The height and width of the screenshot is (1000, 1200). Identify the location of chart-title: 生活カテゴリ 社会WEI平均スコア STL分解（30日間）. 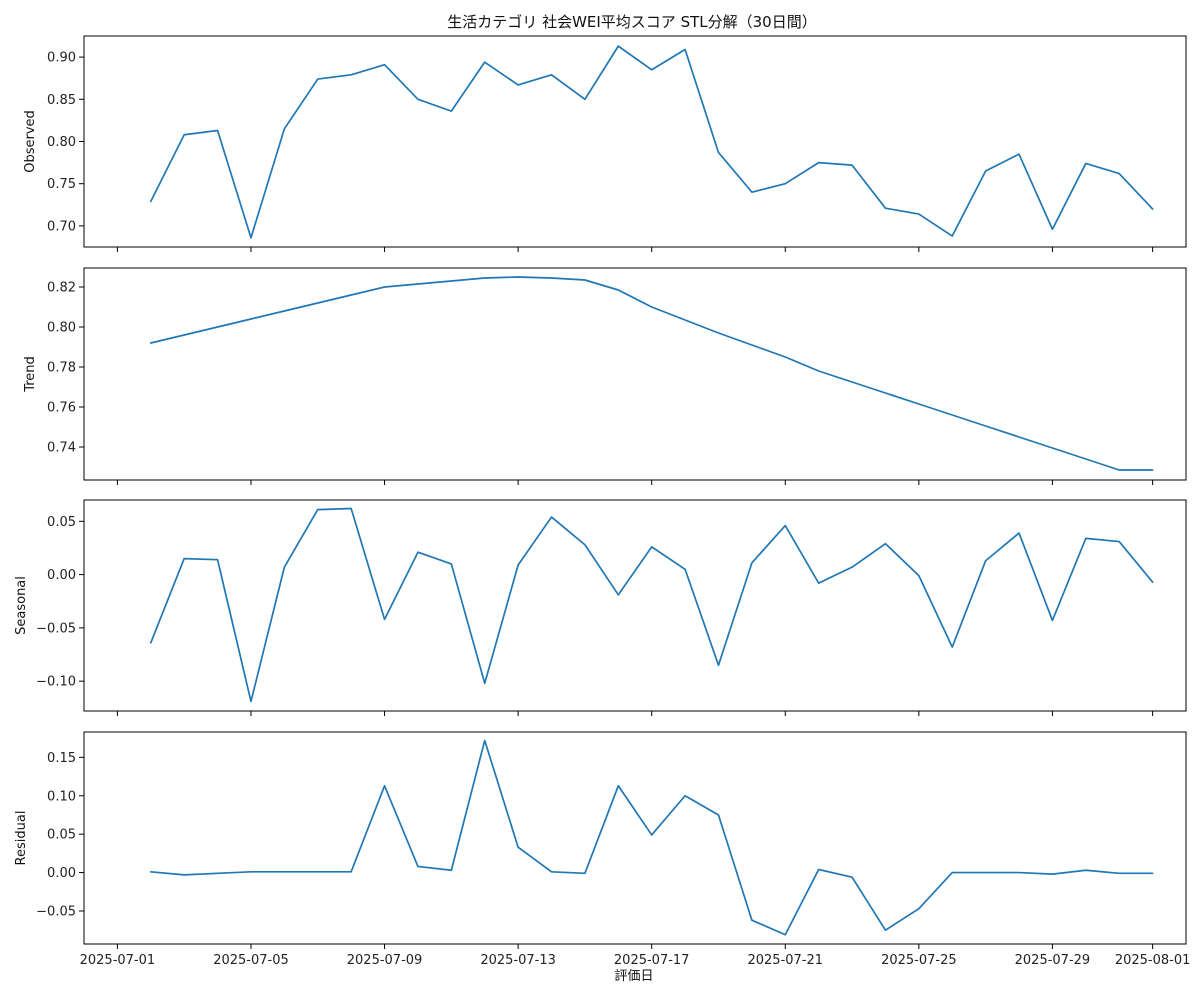
(631, 22).